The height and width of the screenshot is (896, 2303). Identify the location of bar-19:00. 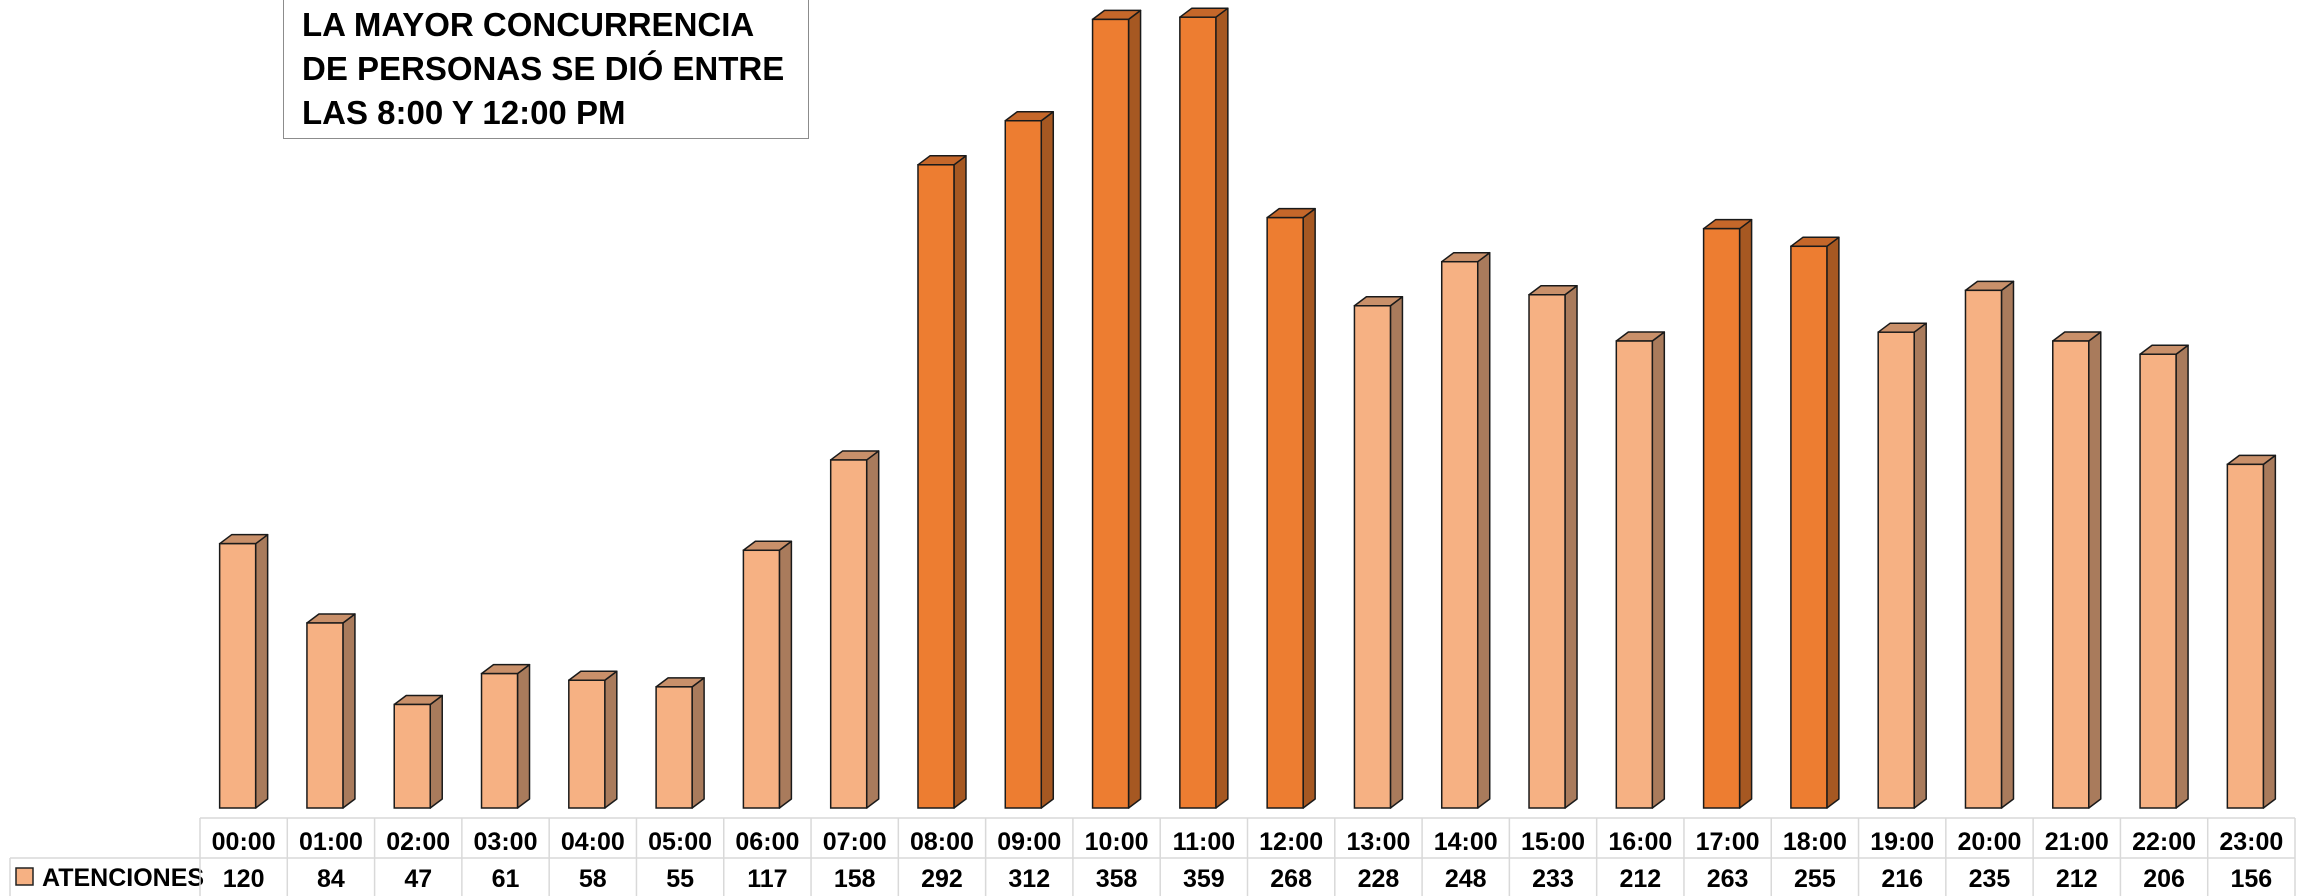
(1902, 565).